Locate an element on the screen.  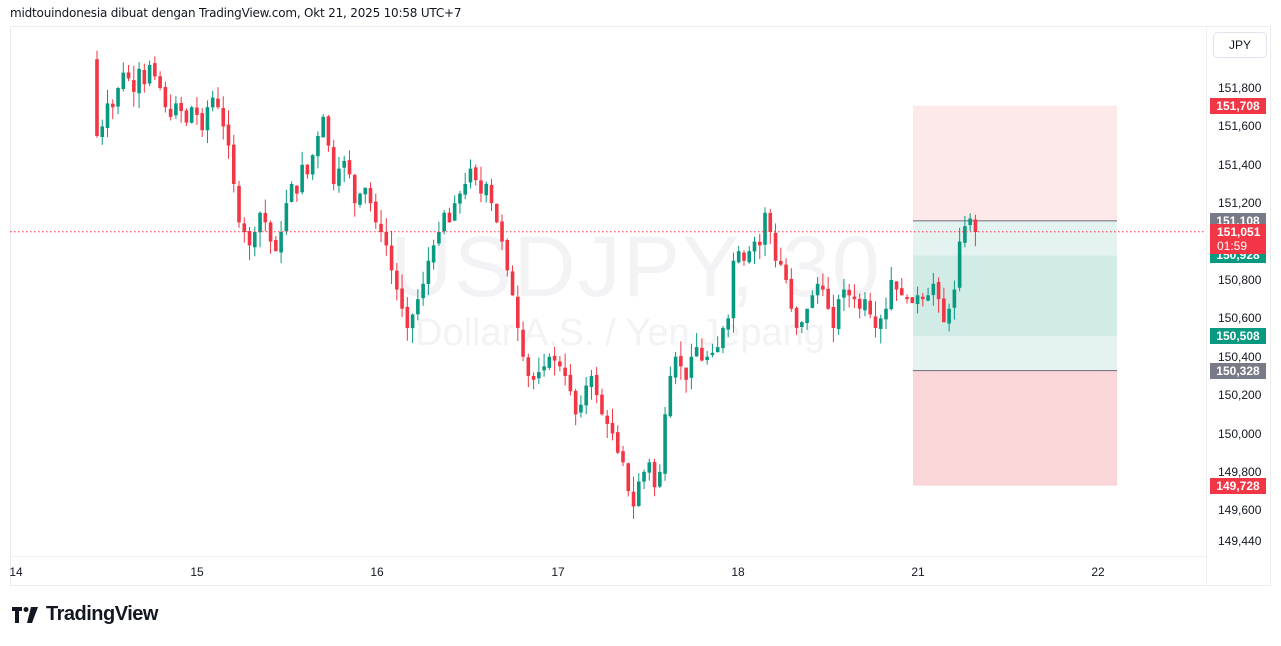
time-tick: 18 is located at coordinates (738, 572).